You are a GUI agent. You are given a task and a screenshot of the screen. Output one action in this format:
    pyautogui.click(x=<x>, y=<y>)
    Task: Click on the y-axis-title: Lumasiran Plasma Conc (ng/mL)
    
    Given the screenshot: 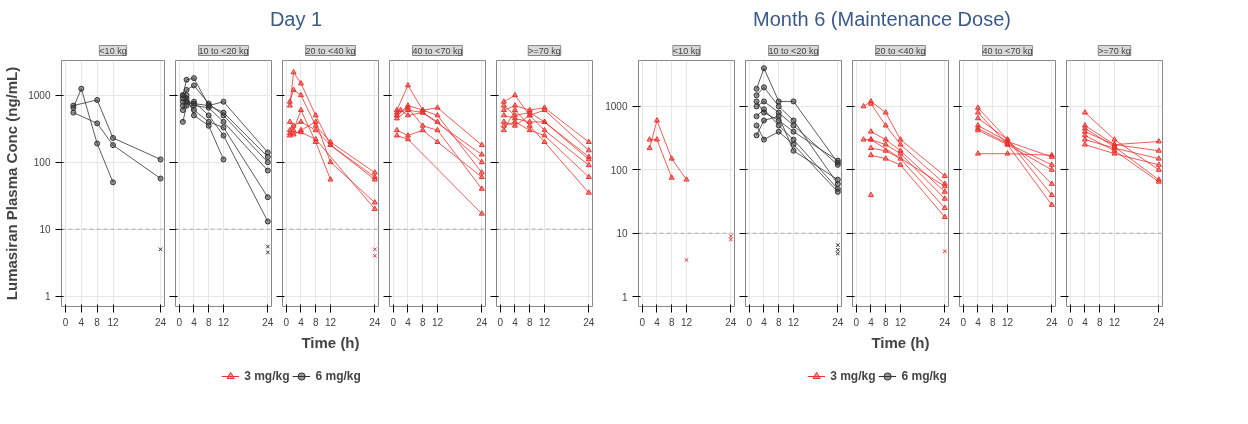 What is the action you would take?
    pyautogui.click(x=12, y=183)
    